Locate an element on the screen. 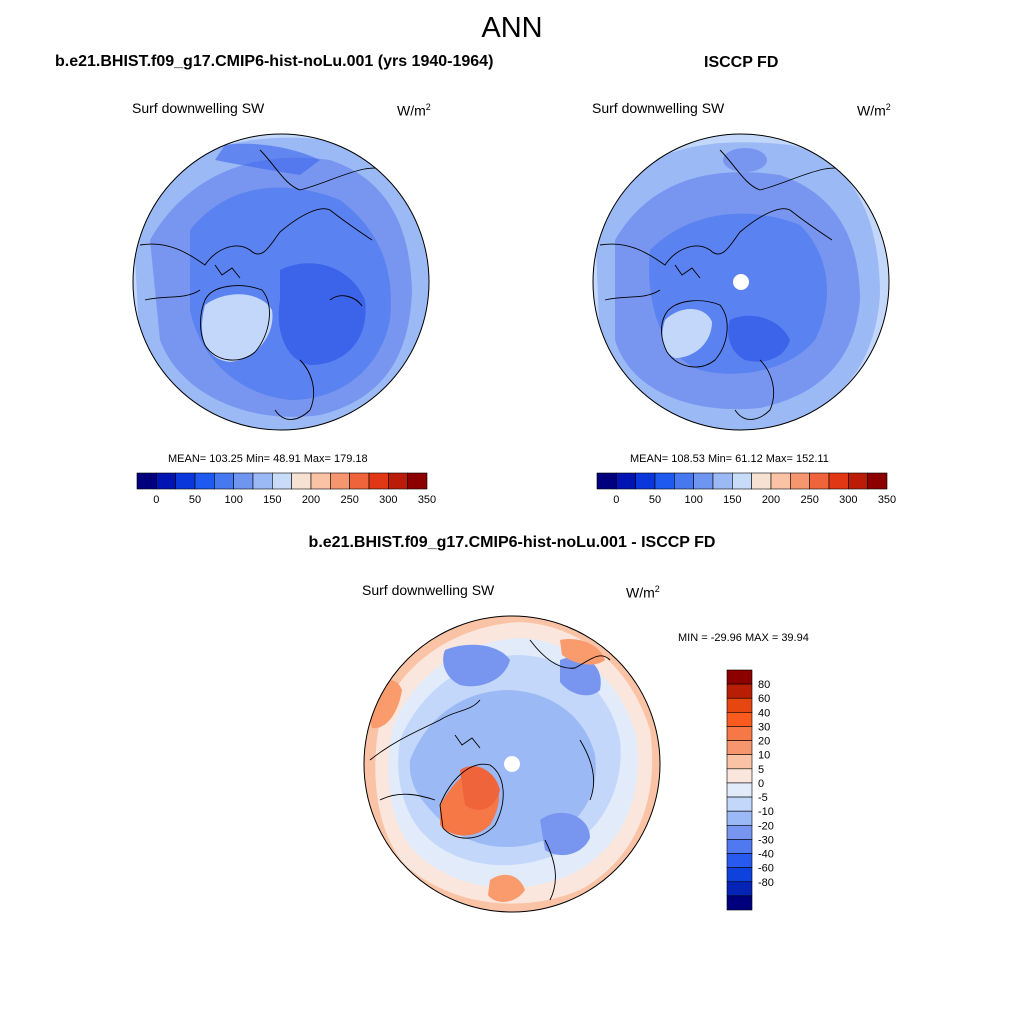 The image size is (1024, 1024). diff-colorbar-label: -5 is located at coordinates (763, 798).